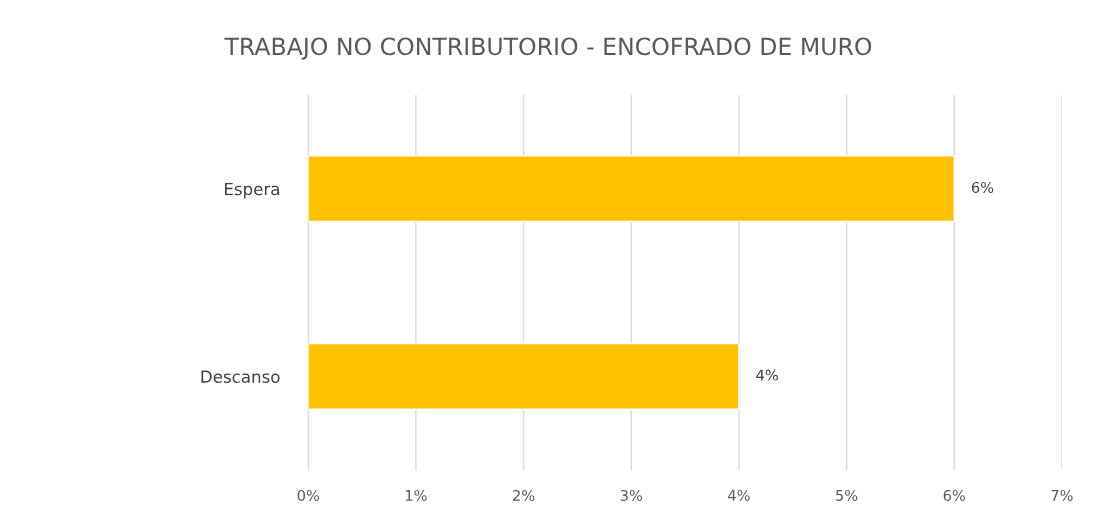 The image size is (1097, 510). I want to click on x-tick-label: 5%, so click(847, 495).